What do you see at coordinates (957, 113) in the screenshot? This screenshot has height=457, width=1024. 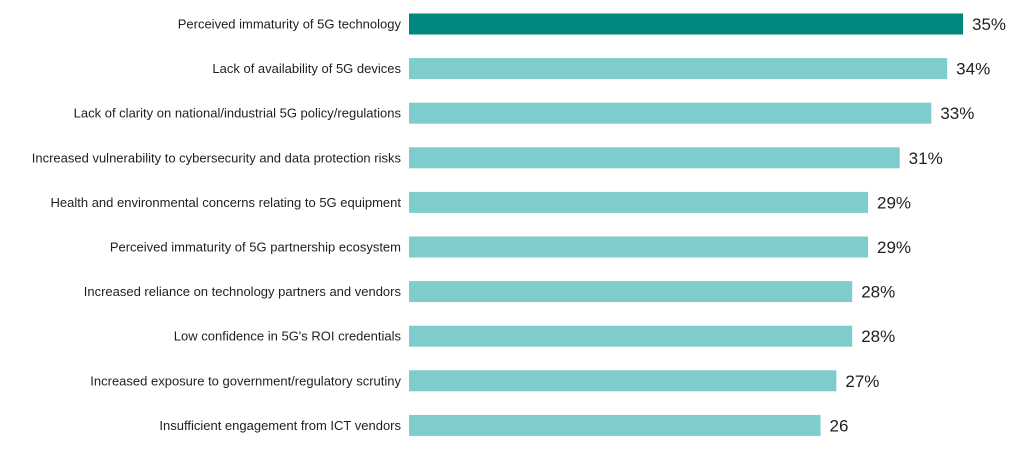 I see `value-label: 33%` at bounding box center [957, 113].